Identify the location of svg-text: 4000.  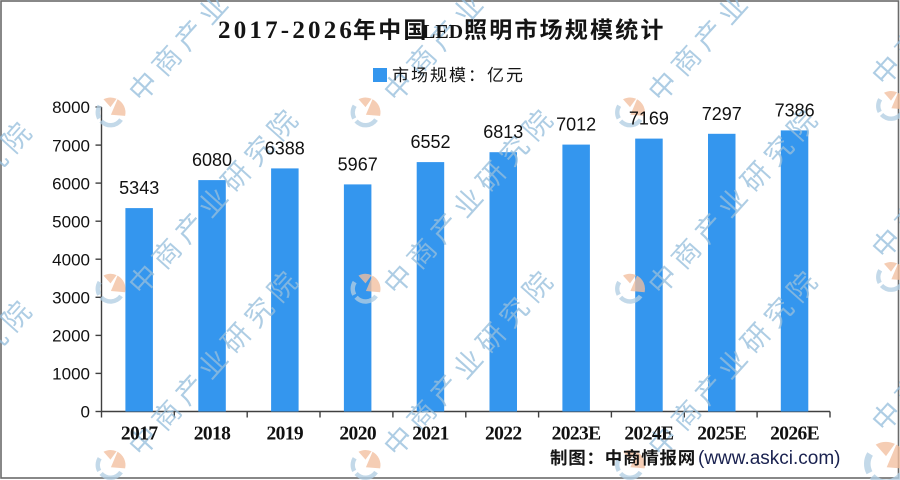
(71, 259).